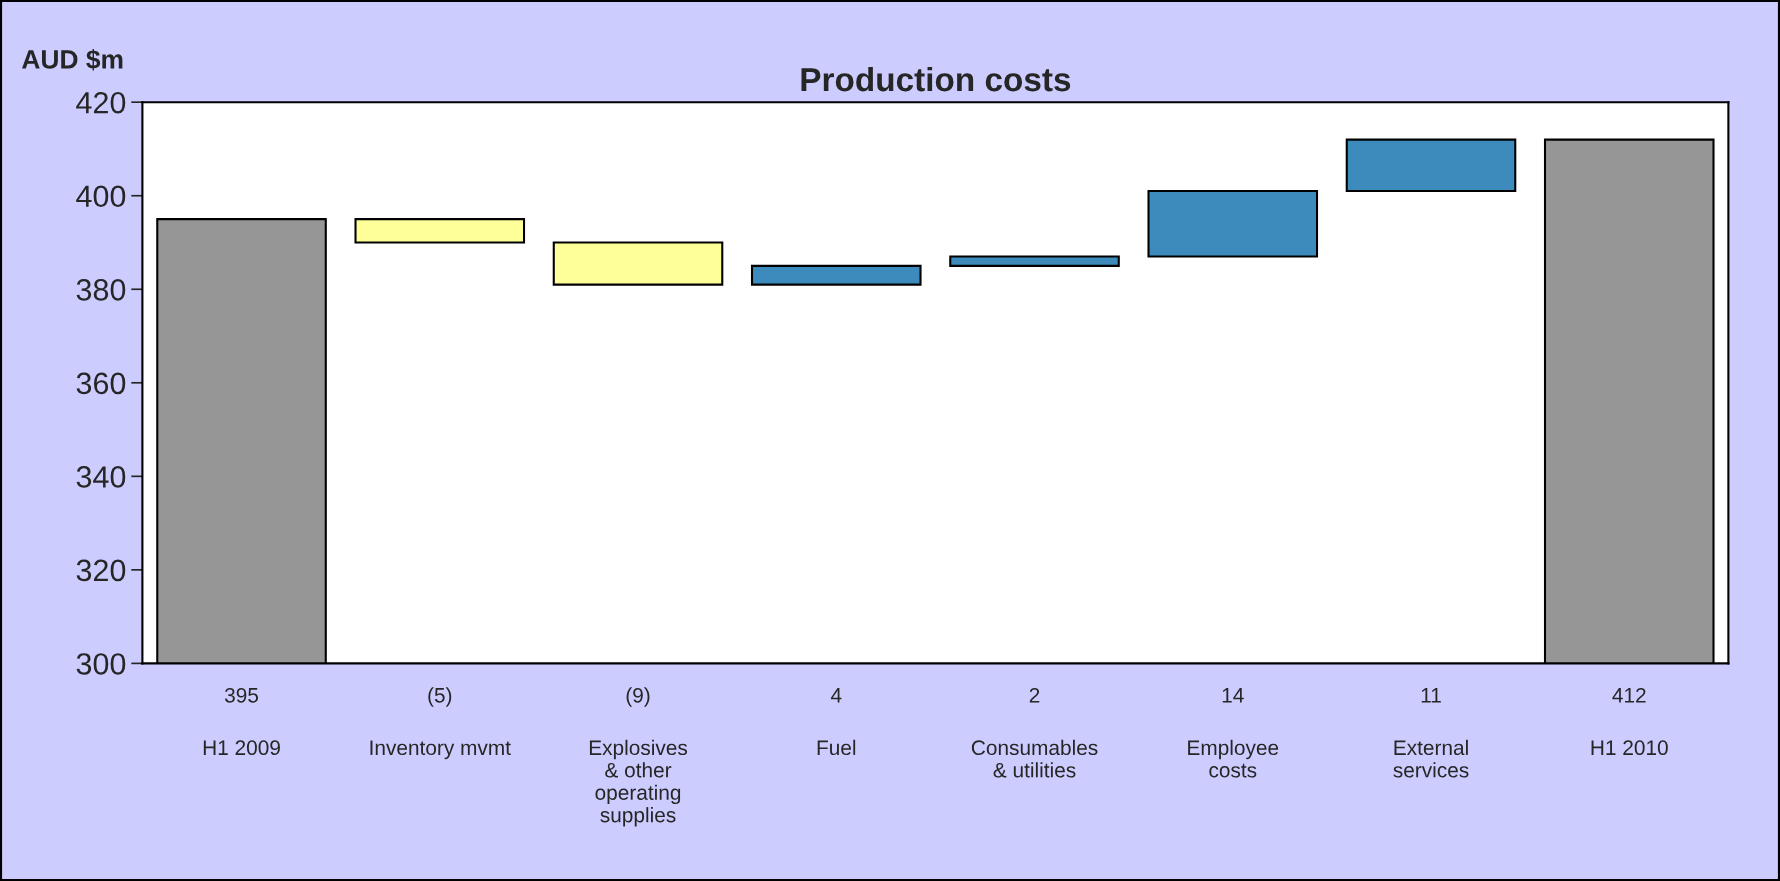  Describe the element at coordinates (440, 697) in the screenshot. I see `data-label: (5)` at that location.